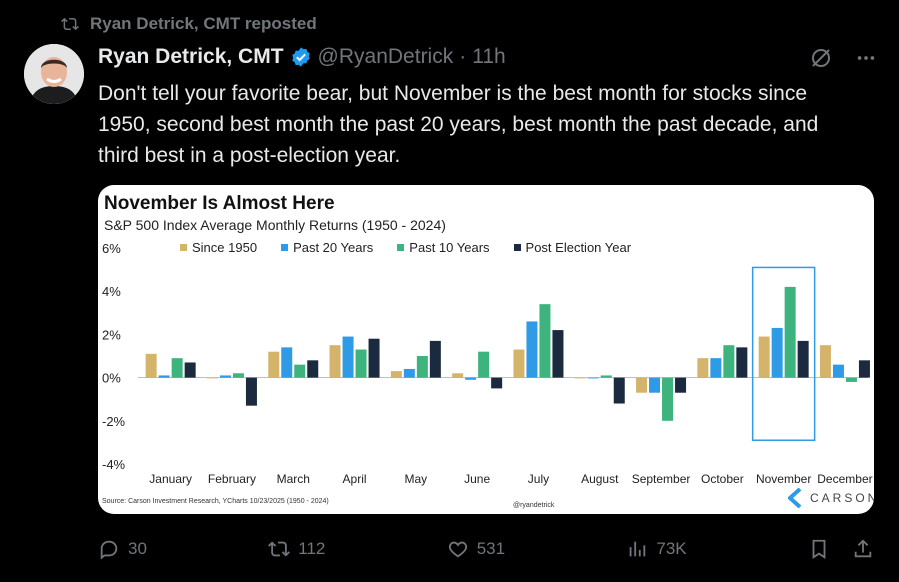 The width and height of the screenshot is (899, 582). What do you see at coordinates (722, 479) in the screenshot?
I see `x-tick-label: October` at bounding box center [722, 479].